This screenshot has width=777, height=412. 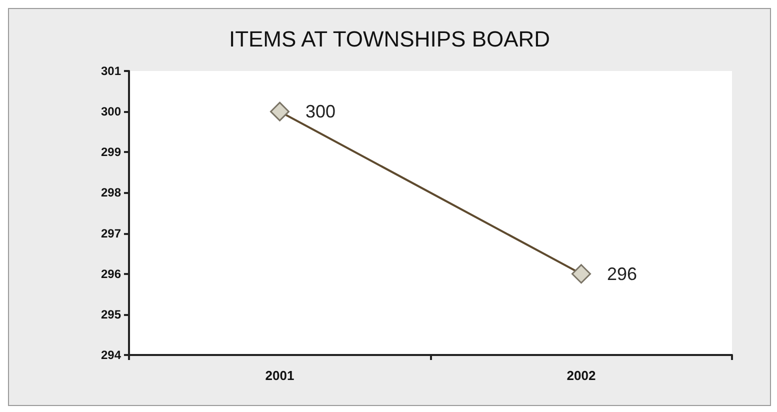 I want to click on y-tick-label: 295, so click(x=111, y=314).